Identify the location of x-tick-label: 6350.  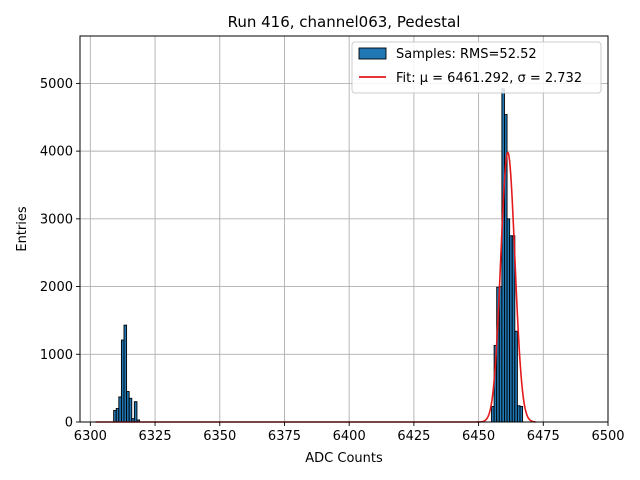
(219, 436).